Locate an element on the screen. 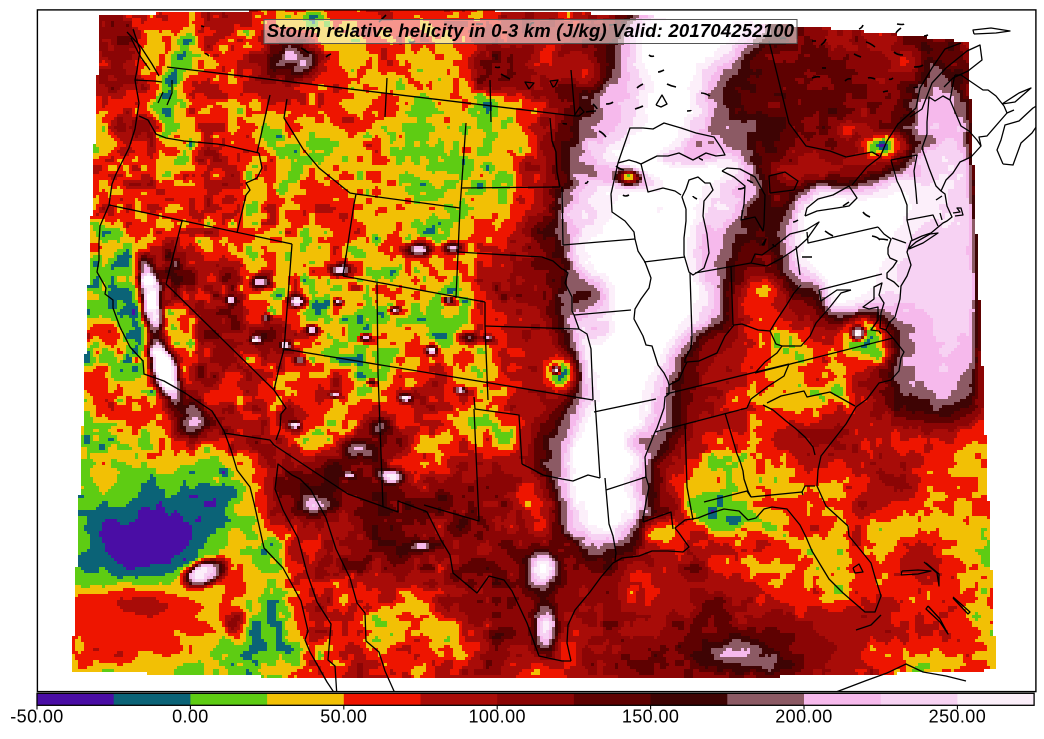 The width and height of the screenshot is (1044, 739). svg-text: 50.00 is located at coordinates (343, 717).